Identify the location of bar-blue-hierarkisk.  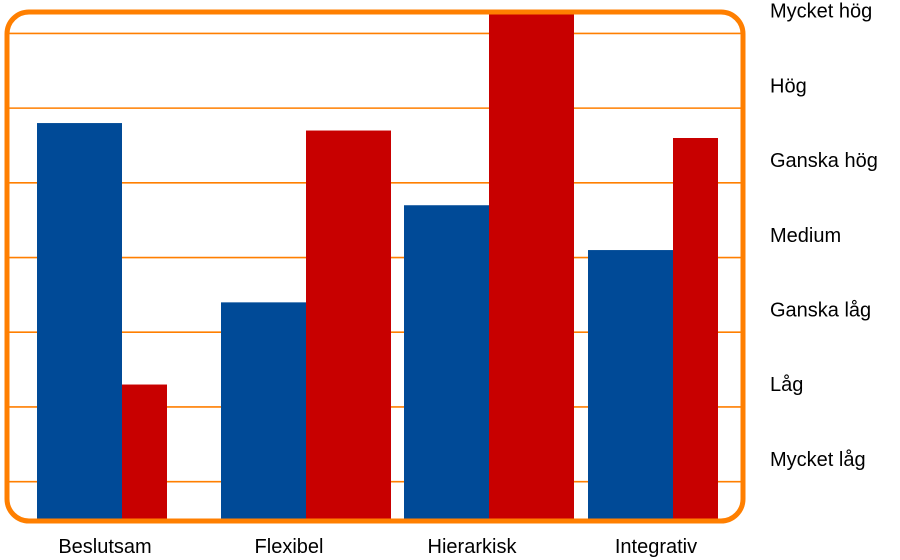
(446, 362).